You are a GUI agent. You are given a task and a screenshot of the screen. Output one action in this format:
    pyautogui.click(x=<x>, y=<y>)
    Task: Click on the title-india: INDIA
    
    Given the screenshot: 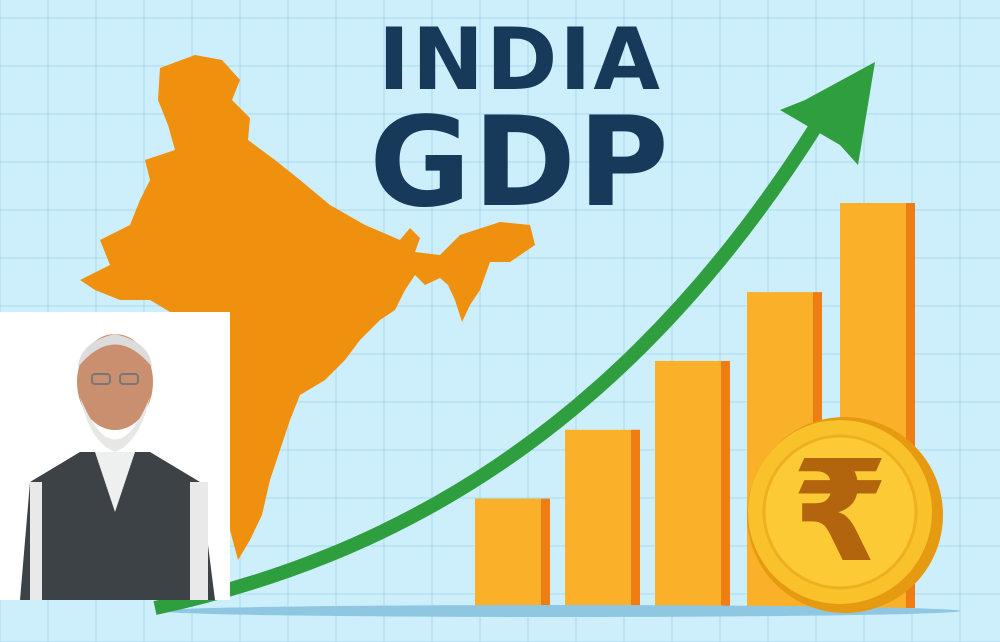 What is the action you would take?
    pyautogui.click(x=520, y=60)
    